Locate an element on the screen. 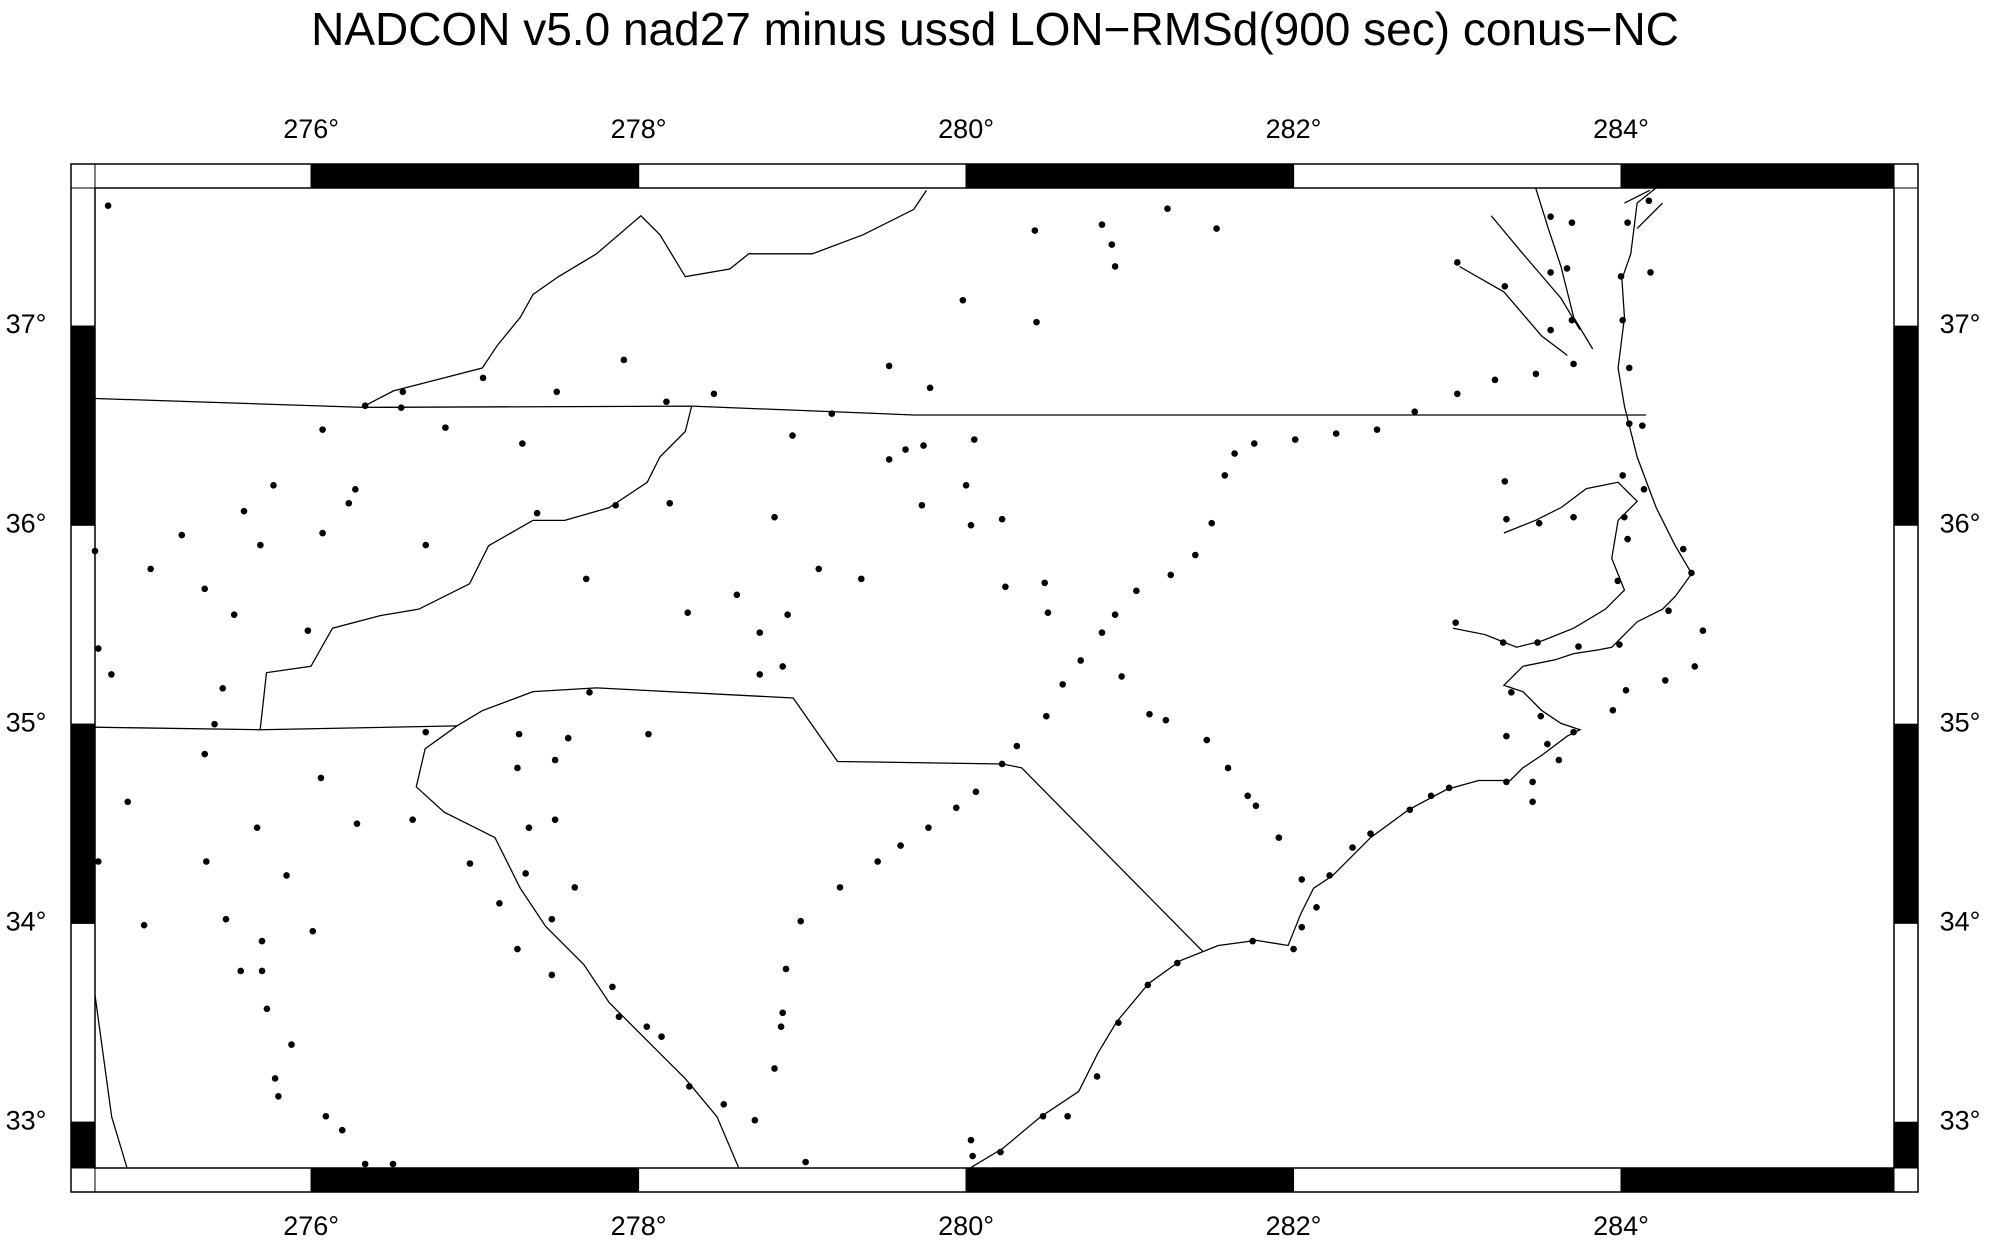  state-border is located at coordinates (577, 946).